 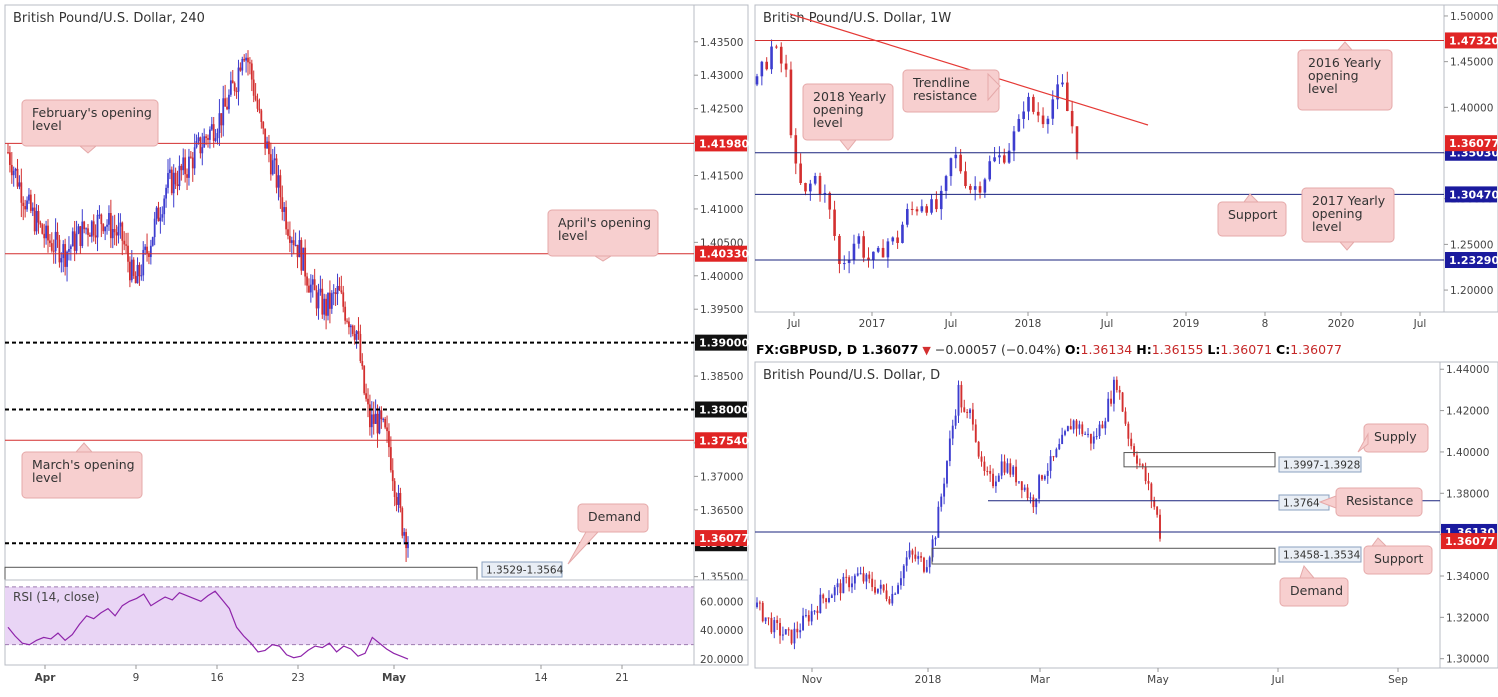 I want to click on last-price-label: 1.36077, so click(x=1473, y=143).